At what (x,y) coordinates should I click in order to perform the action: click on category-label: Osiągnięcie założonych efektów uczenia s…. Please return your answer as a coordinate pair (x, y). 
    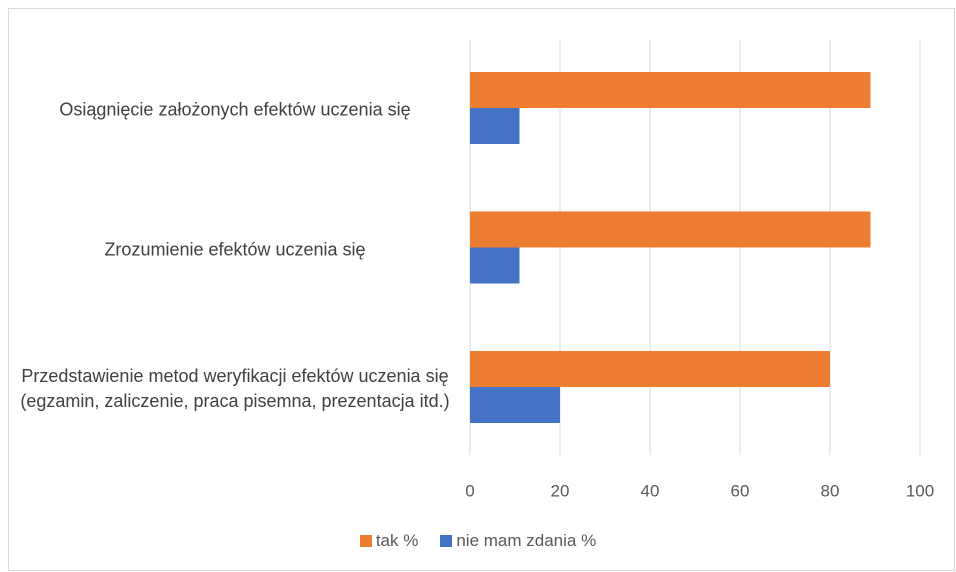
    Looking at the image, I should click on (235, 109).